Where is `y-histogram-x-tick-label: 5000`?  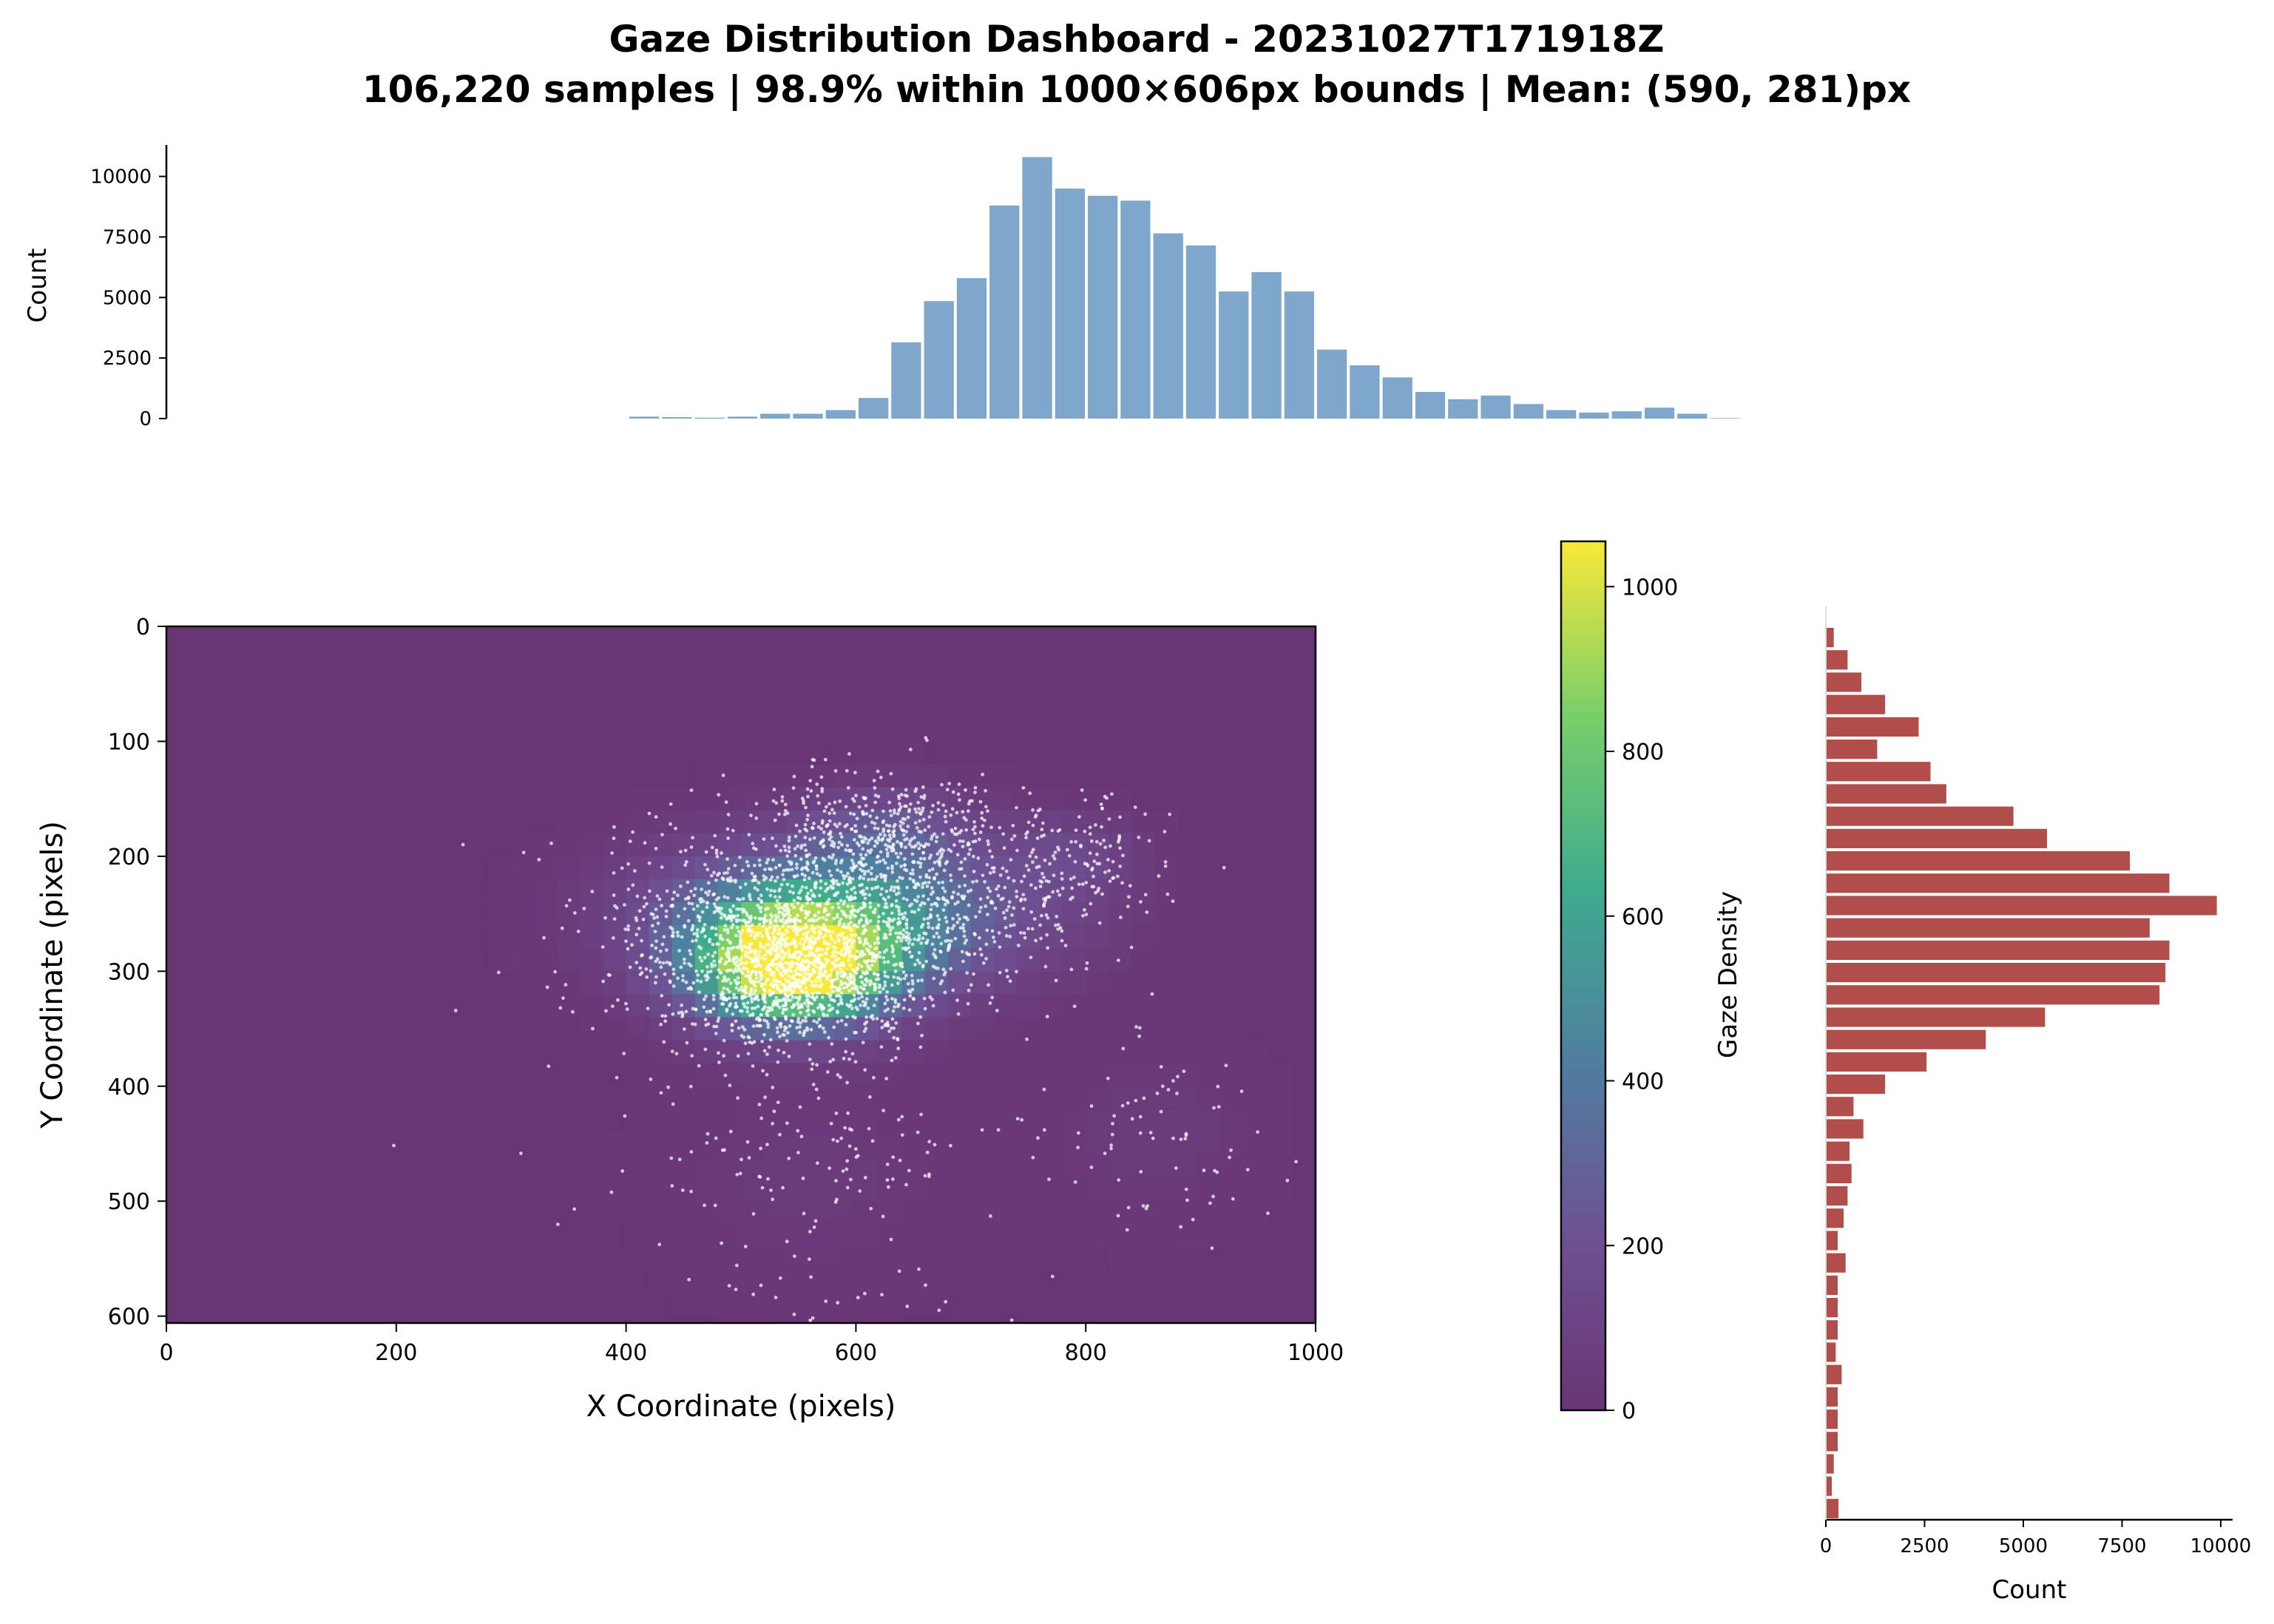 y-histogram-x-tick-label: 5000 is located at coordinates (2023, 1546).